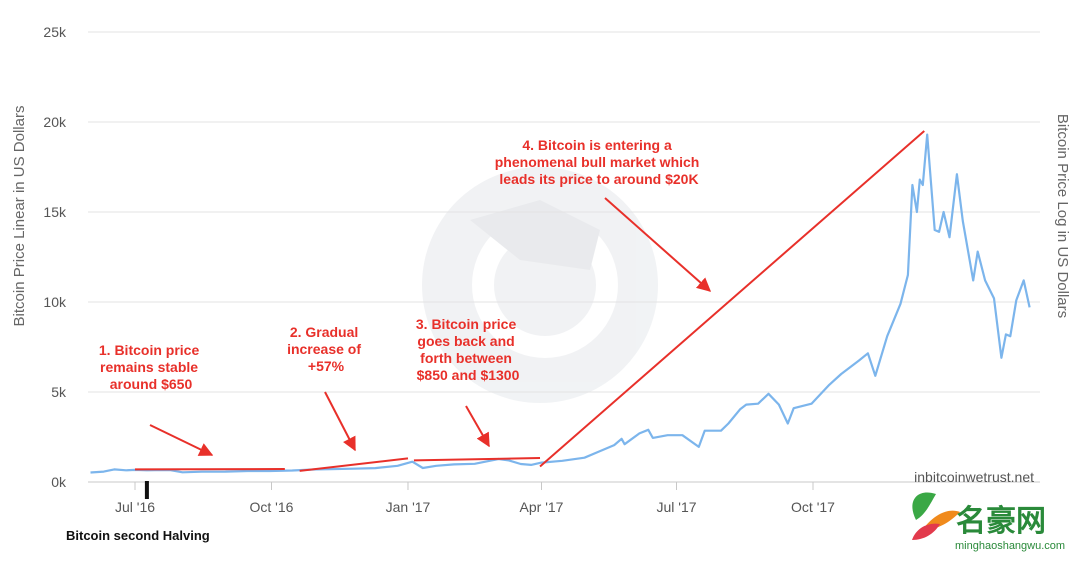  I want to click on arrow-phase4, so click(658, 244).